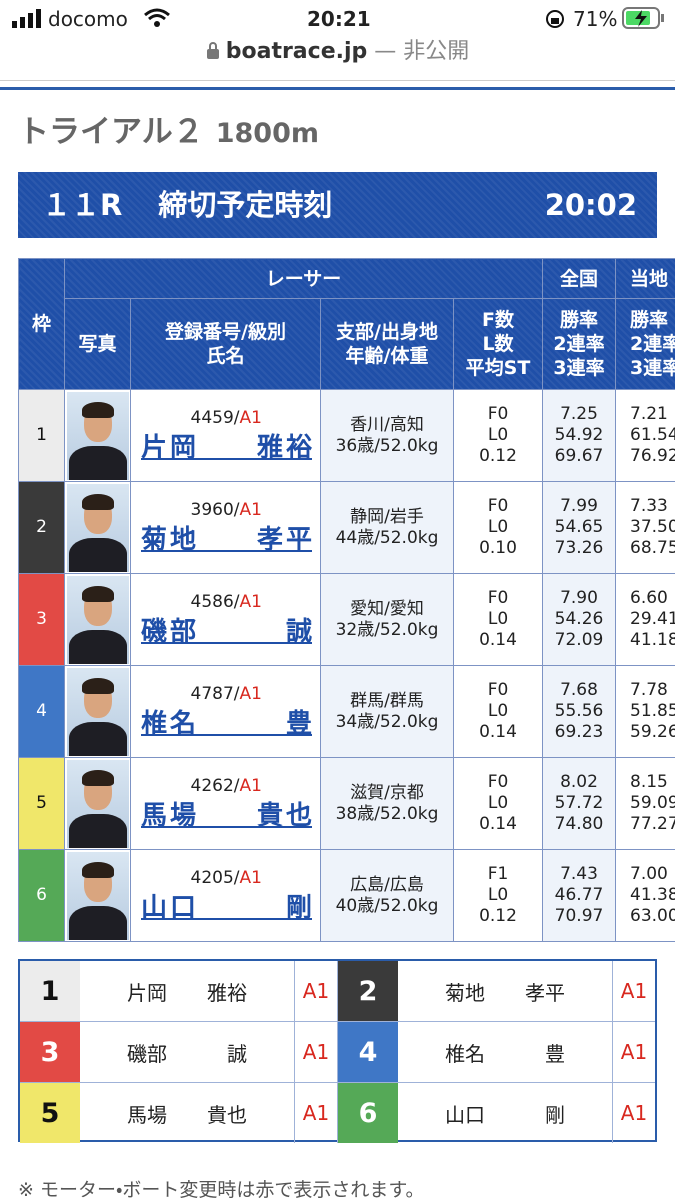  Describe the element at coordinates (226, 540) in the screenshot. I see `racer-name: 菊地 孝平` at that location.